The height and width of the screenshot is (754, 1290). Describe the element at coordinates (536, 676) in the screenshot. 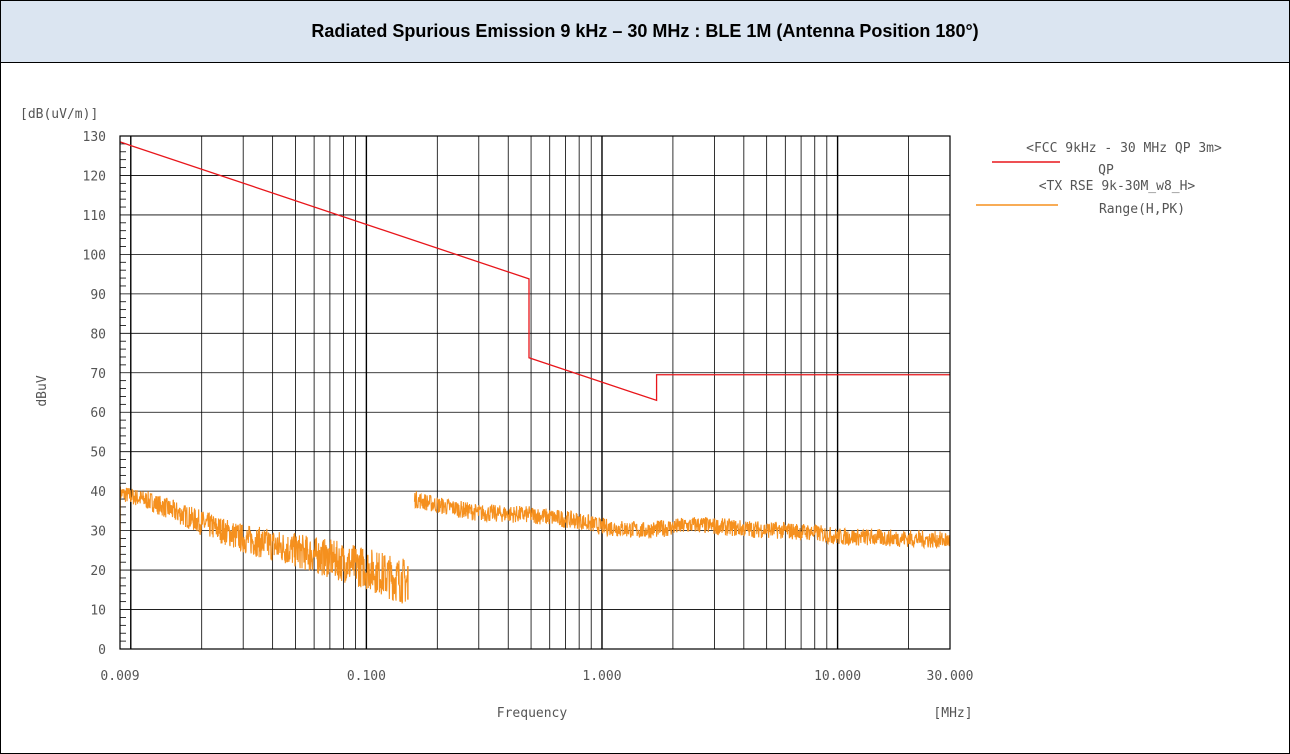

I see `x-tick-labels: 0.009 0.100 1.000 10.000 30.000` at that location.